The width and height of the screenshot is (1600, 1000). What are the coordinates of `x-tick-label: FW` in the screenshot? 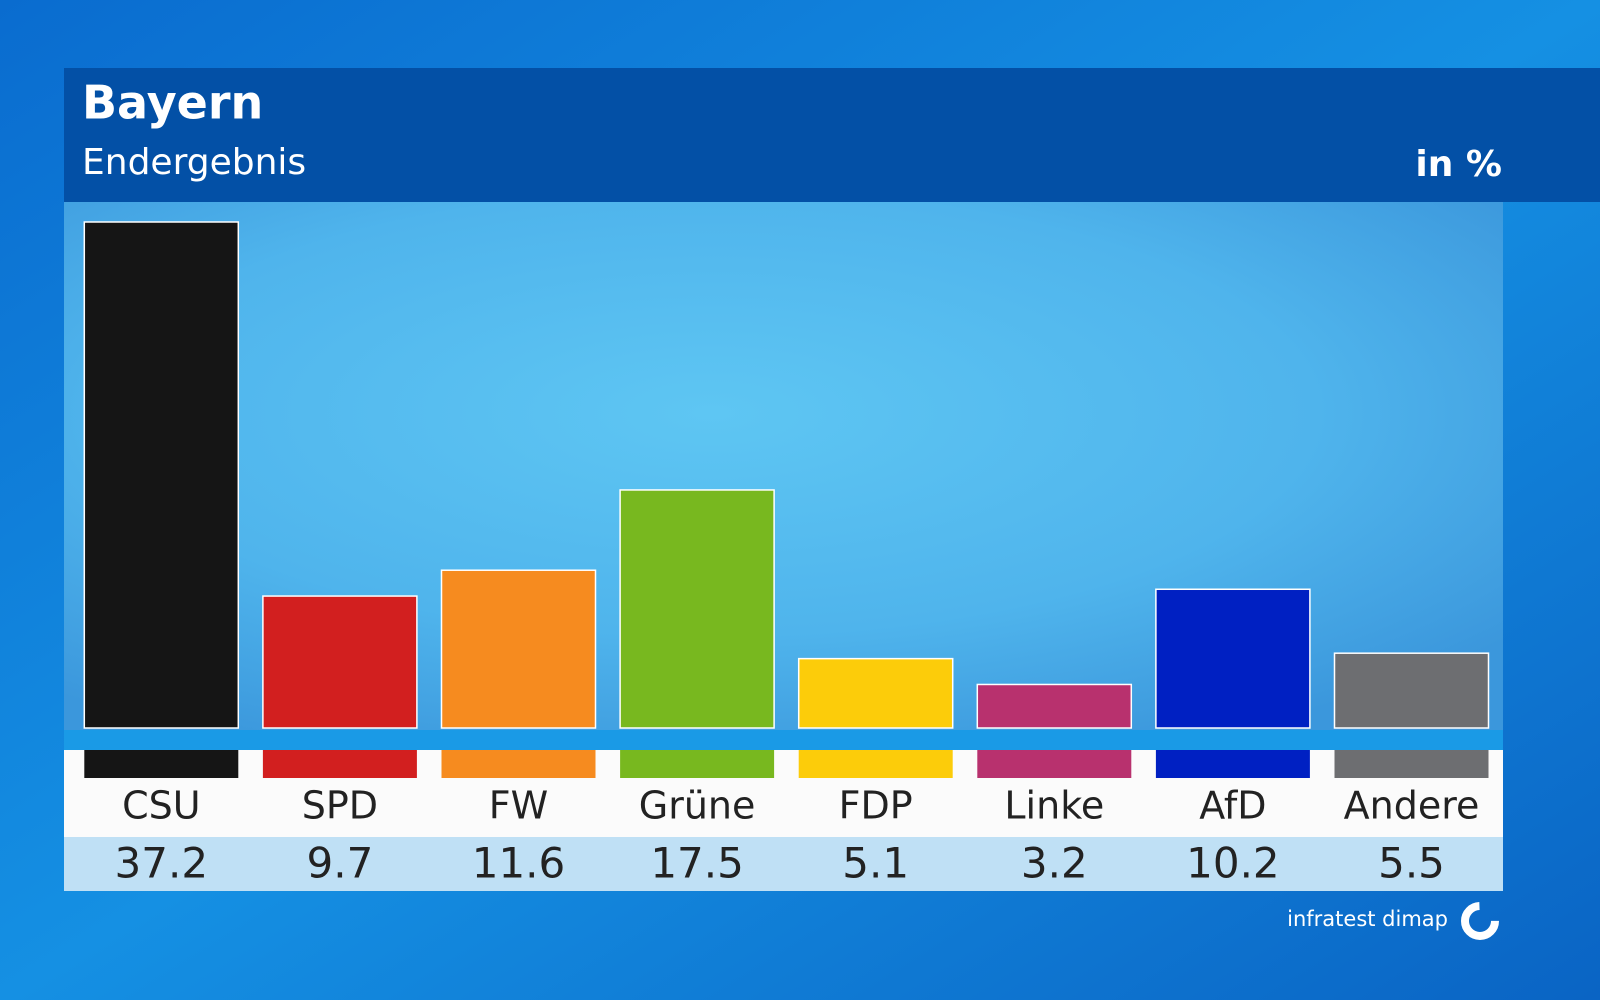 It's located at (518, 806).